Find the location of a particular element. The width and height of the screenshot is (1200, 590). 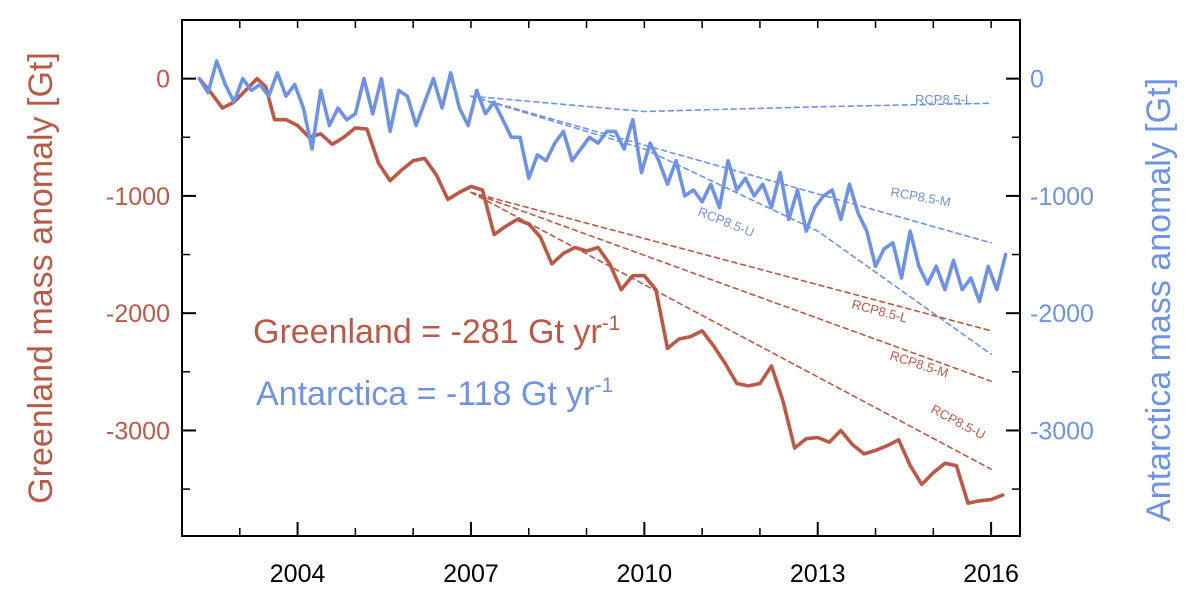

y-left-tick-label: -1000 is located at coordinates (138, 197).